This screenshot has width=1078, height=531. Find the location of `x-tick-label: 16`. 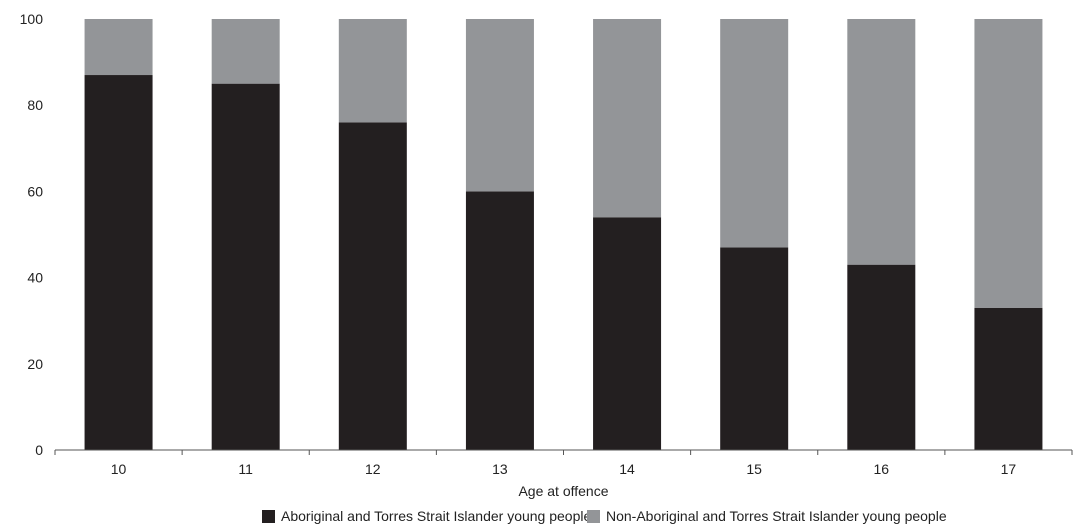

x-tick-label: 16 is located at coordinates (882, 469).